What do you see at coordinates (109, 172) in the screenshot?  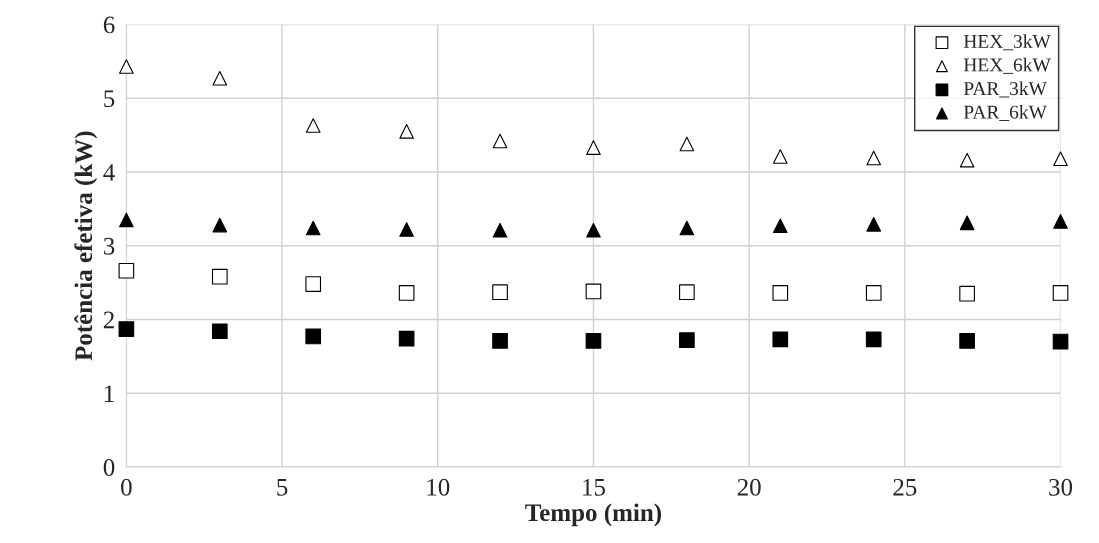 I see `y-tick-label: 4` at bounding box center [109, 172].